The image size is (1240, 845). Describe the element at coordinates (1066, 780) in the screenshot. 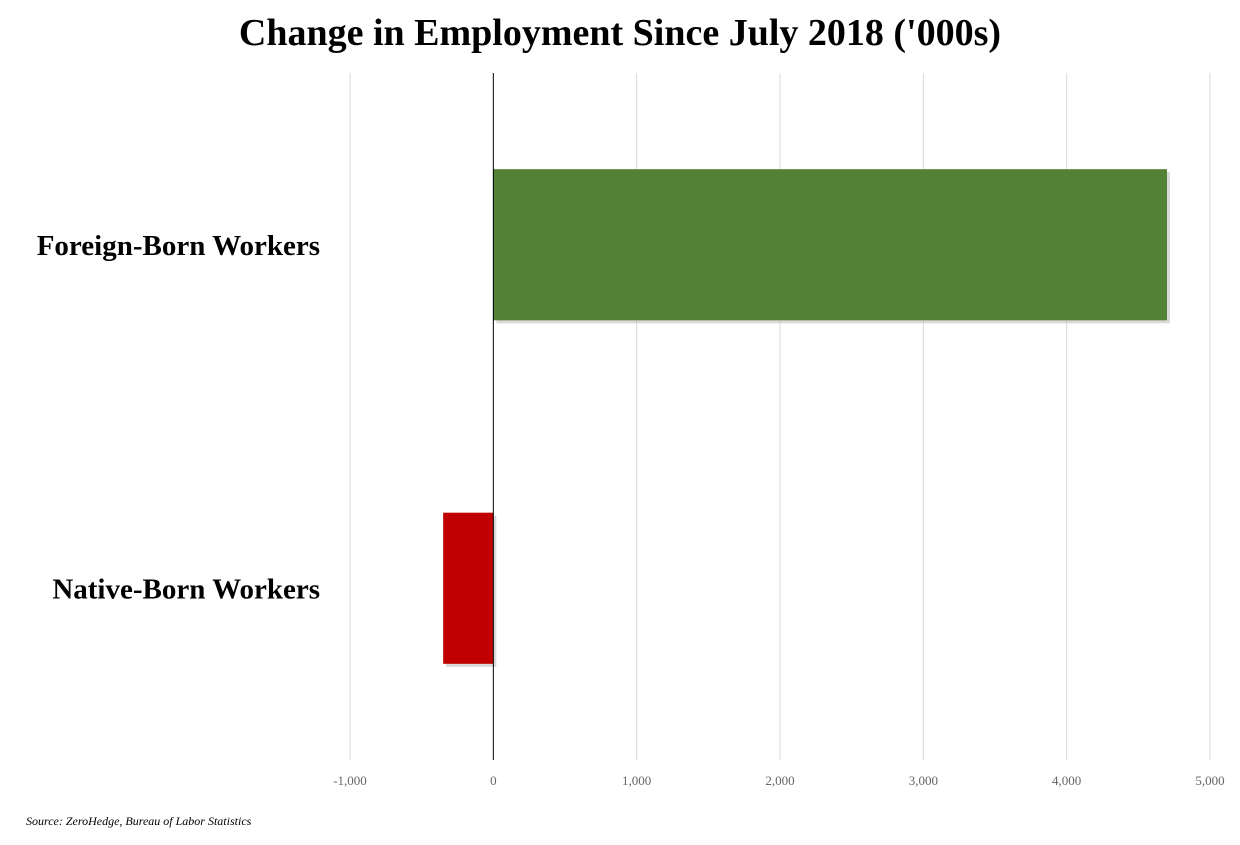

I see `x-tick-label: 4,000` at that location.